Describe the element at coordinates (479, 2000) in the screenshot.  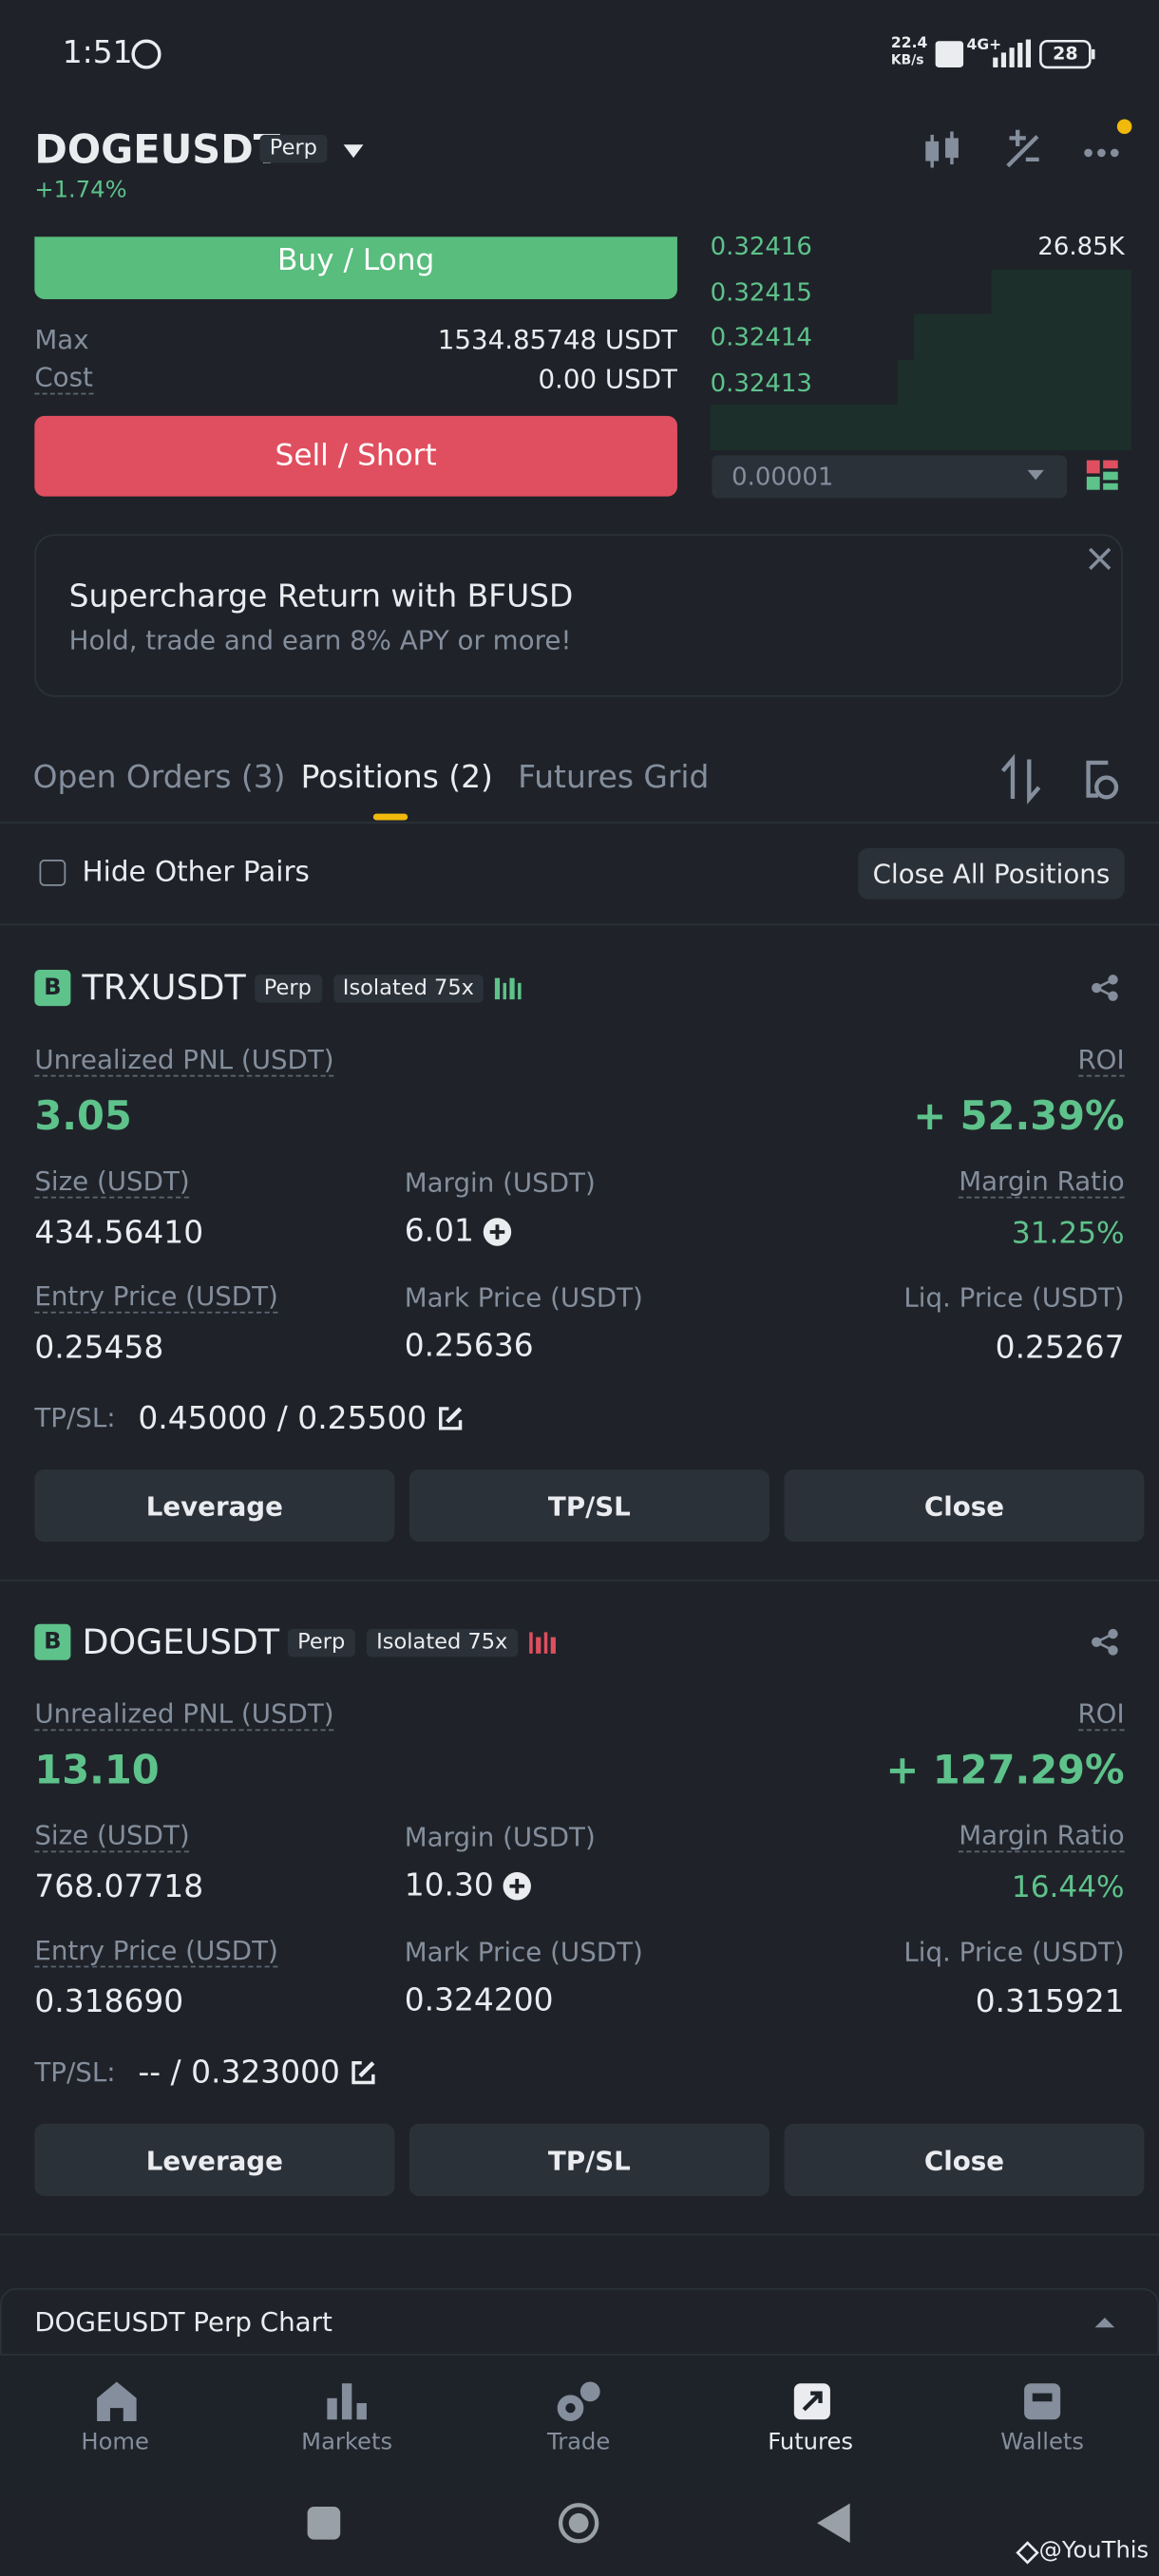
I see `mark-value: 0.324200` at that location.